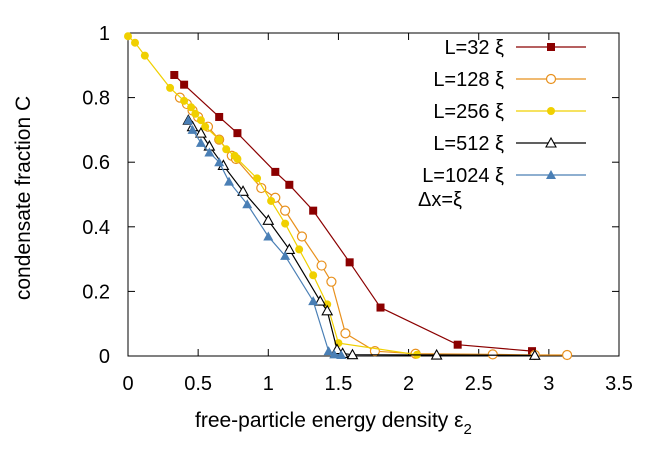 The height and width of the screenshot is (465, 664). Describe the element at coordinates (468, 112) in the screenshot. I see `legend-label: L=256 ξ` at that location.